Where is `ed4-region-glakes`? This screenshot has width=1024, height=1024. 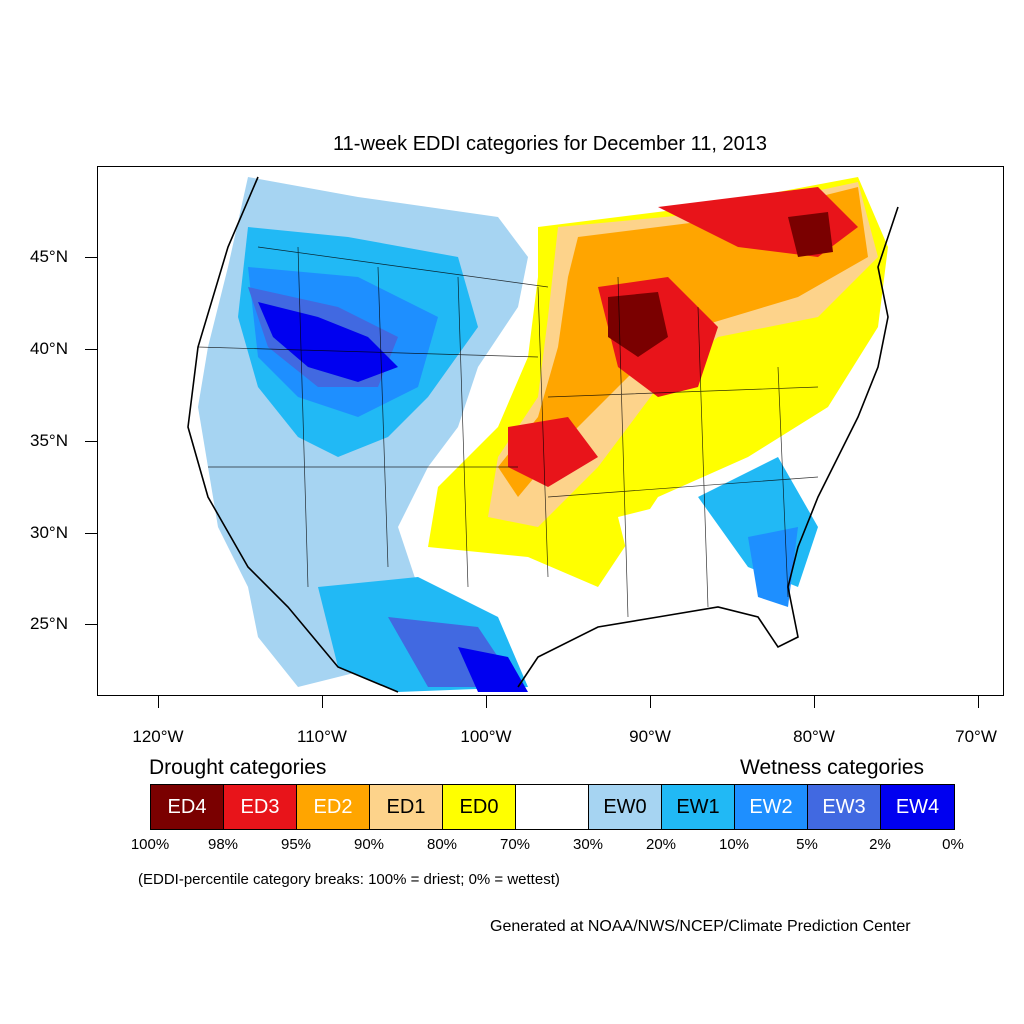
ed4-region-glakes is located at coordinates (638, 324).